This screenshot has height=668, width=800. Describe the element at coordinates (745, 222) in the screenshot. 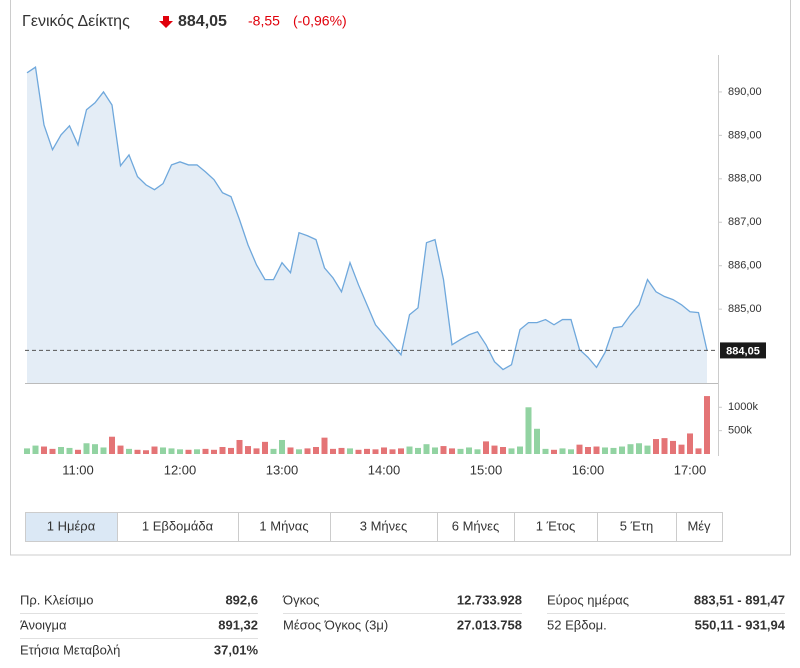

I see `y-tick-label: 887,00` at that location.